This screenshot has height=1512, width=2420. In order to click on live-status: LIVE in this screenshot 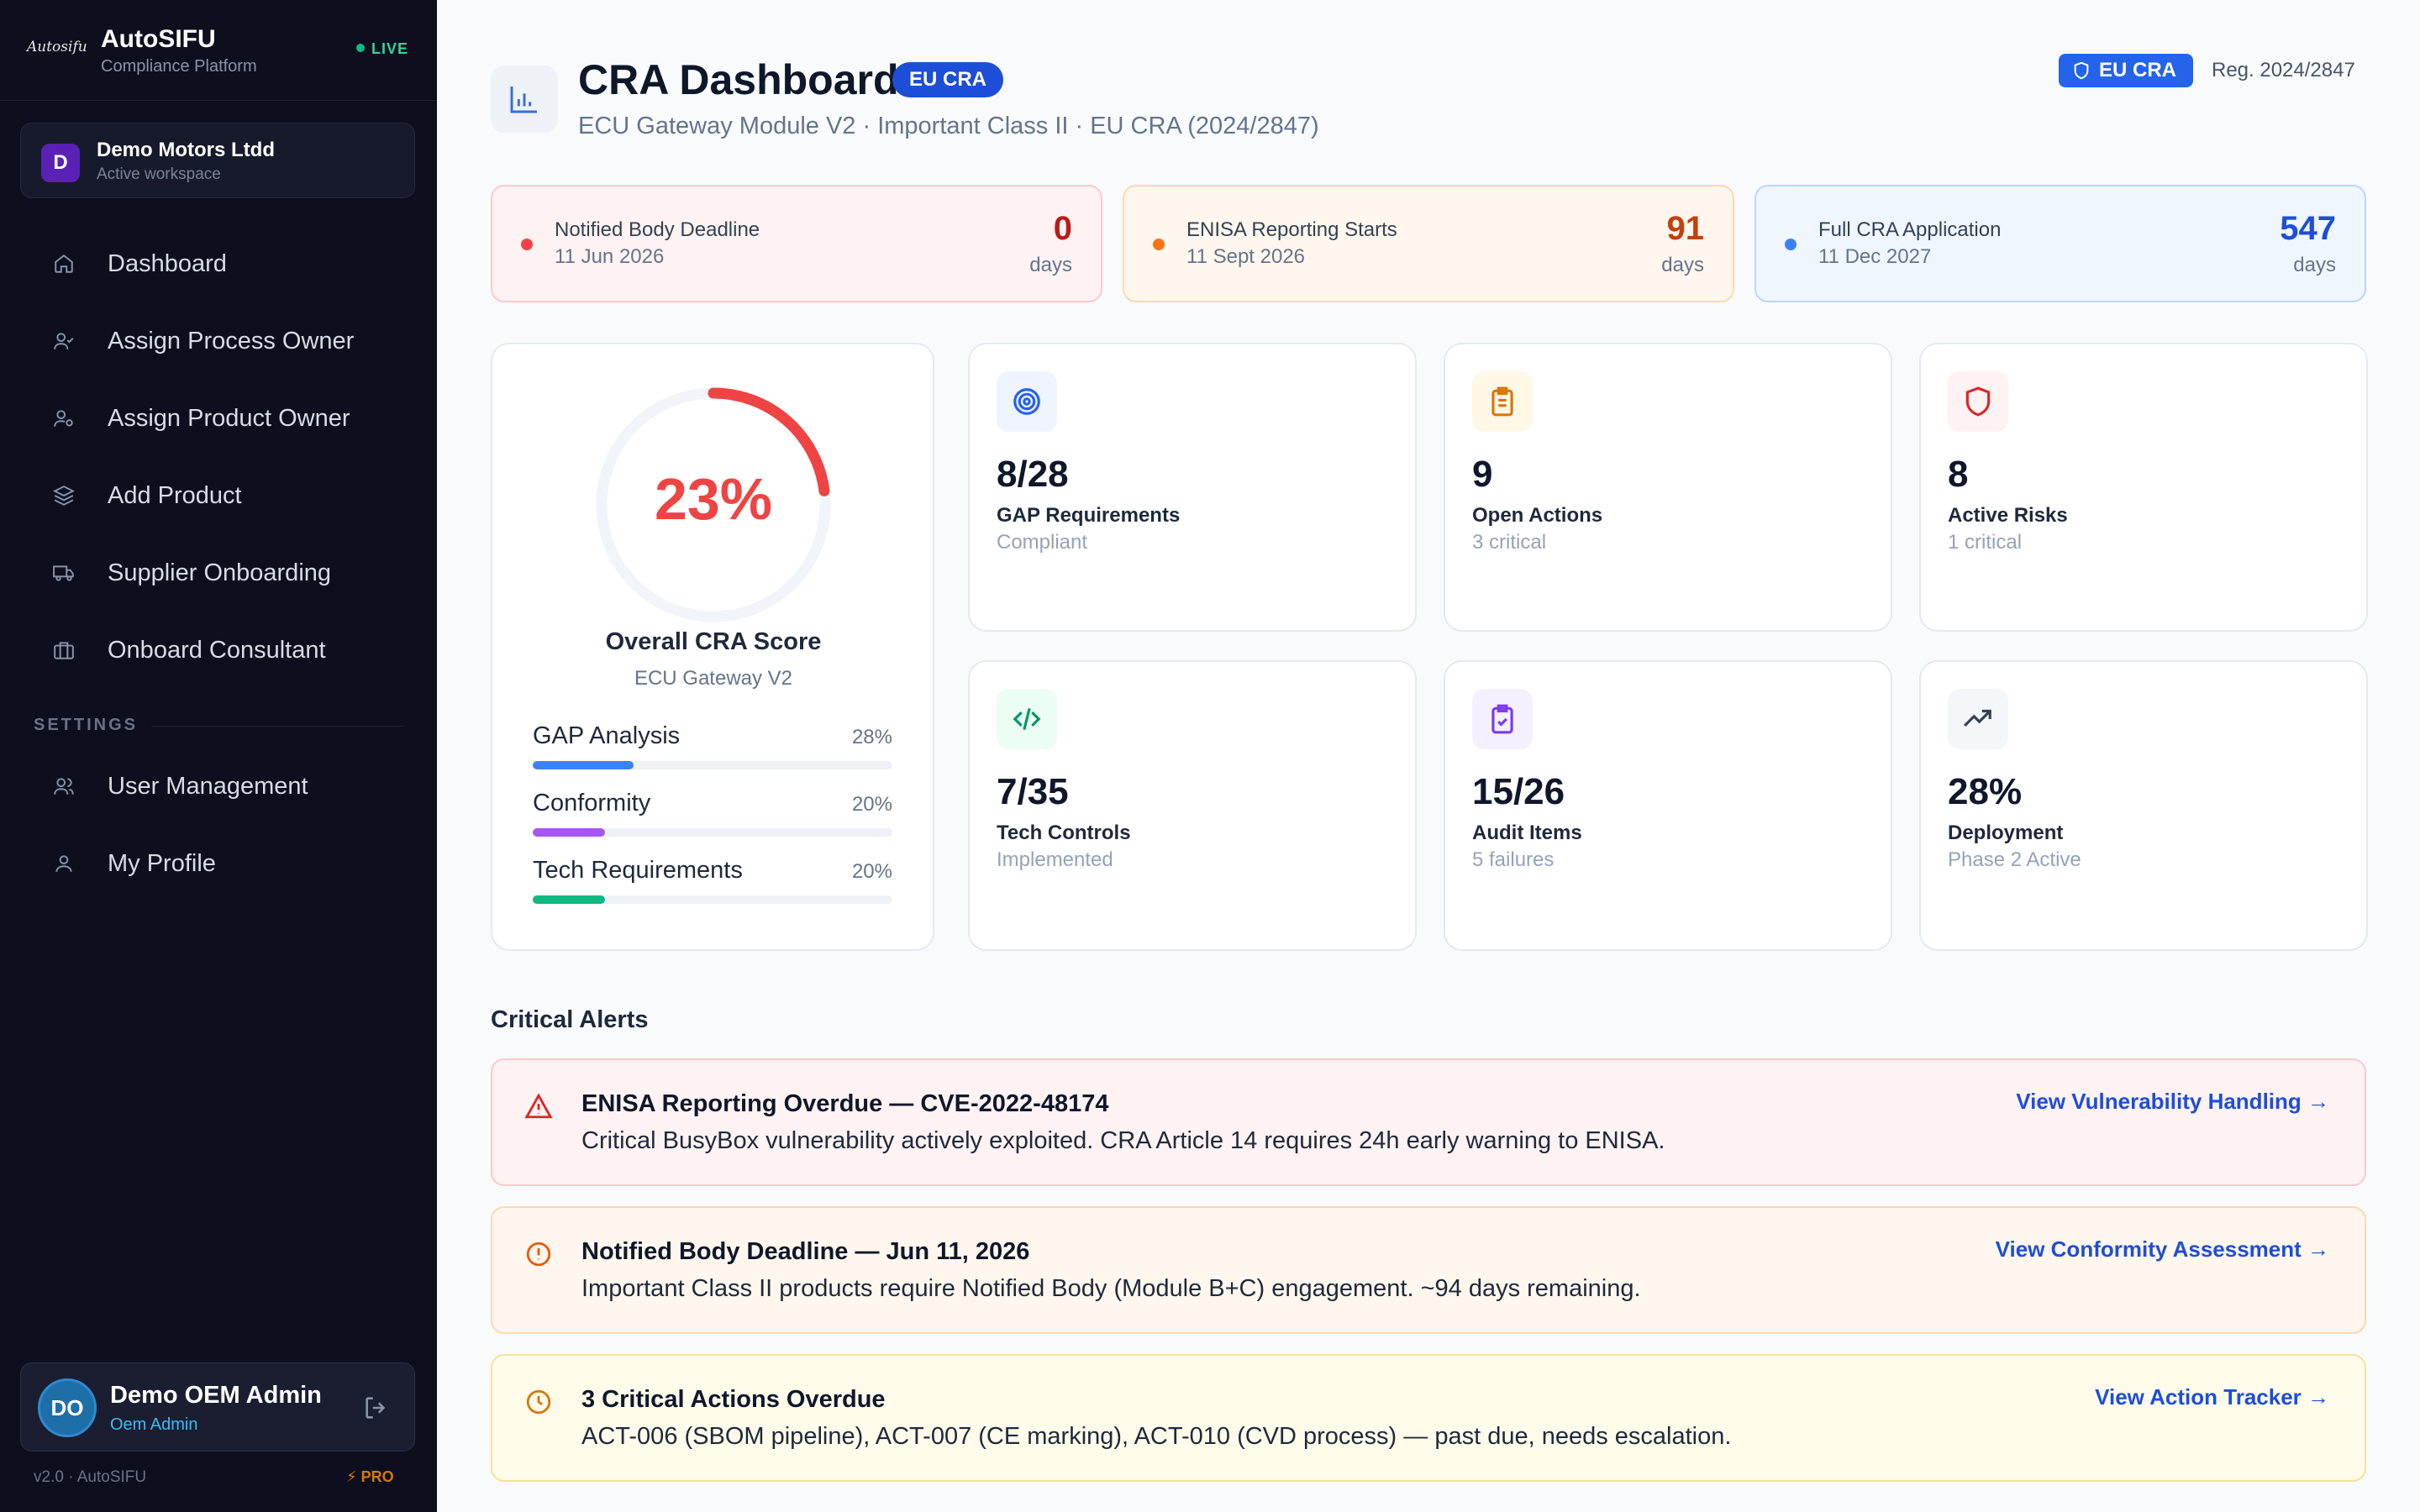, I will do `click(382, 49)`.